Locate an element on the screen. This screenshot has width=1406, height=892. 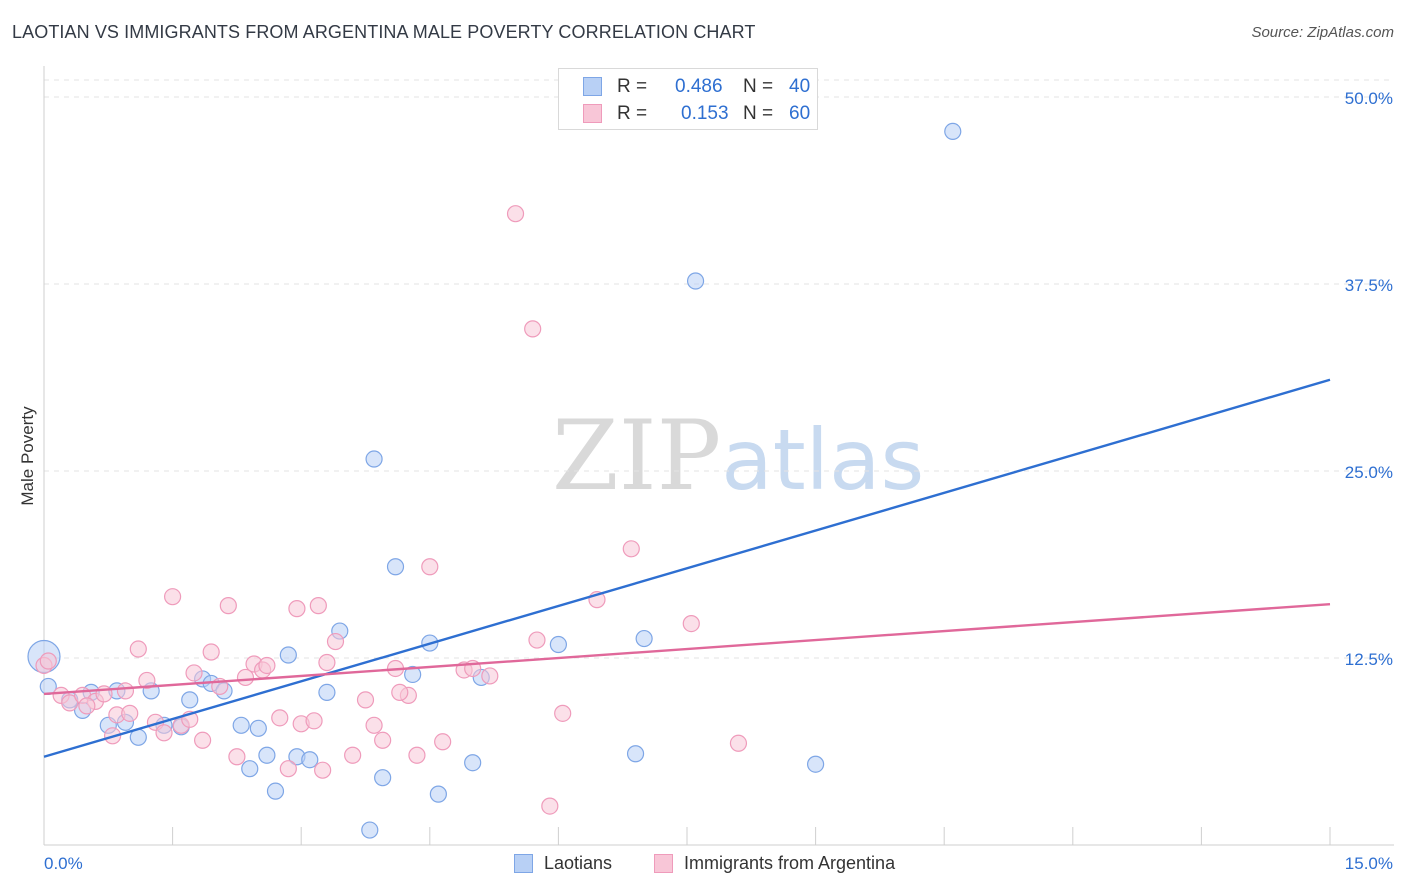
correlation-legend: R = 0.486 N = 40 R = 0.153 N = 60 is located at coordinates (688, 99).